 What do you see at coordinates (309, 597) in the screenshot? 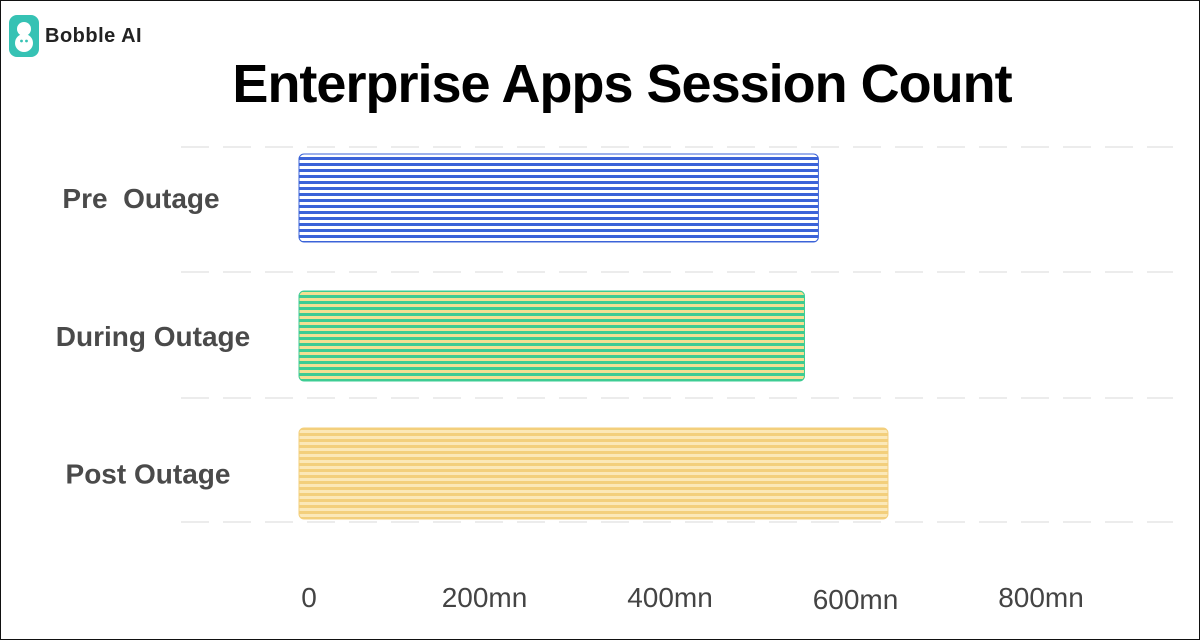
I see `x-tick-label: 0` at bounding box center [309, 597].